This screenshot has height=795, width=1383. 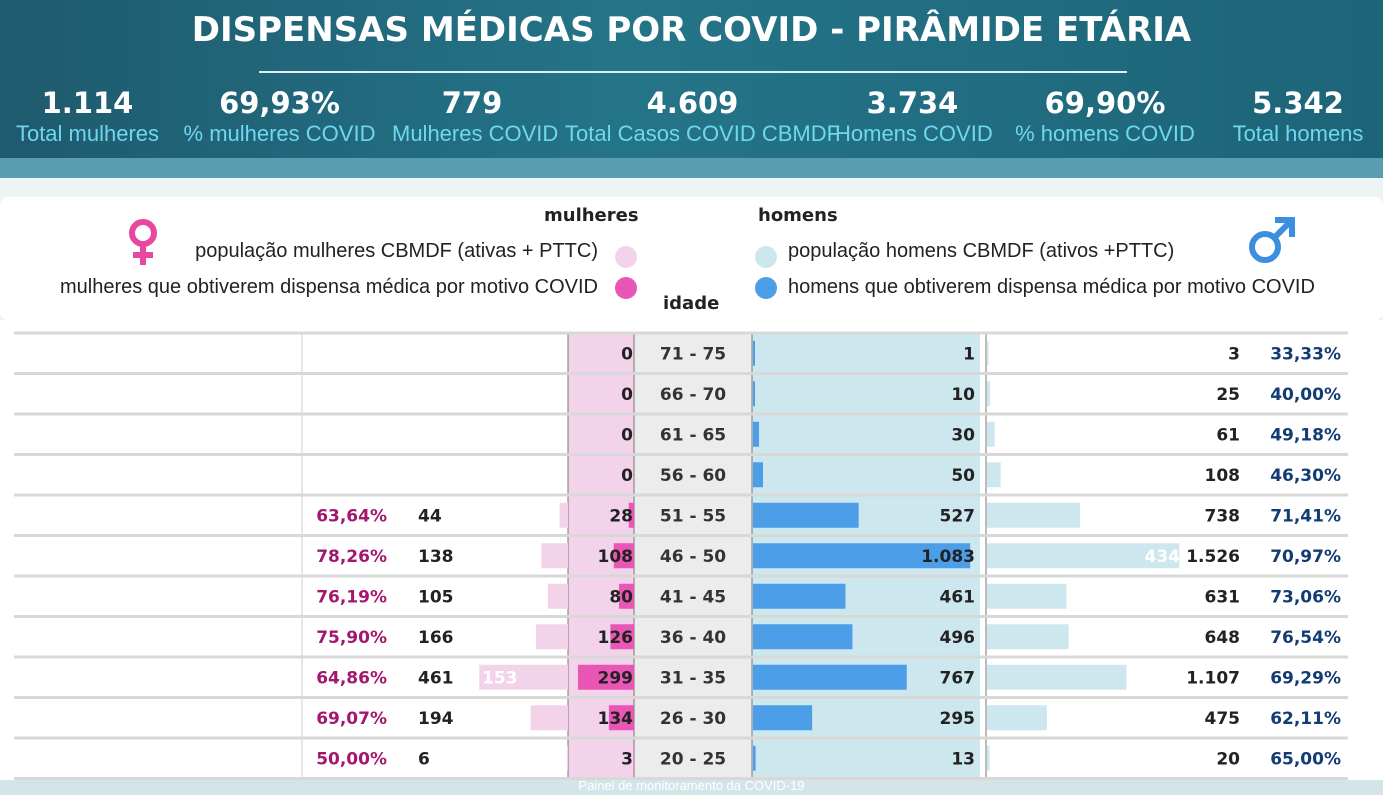 I want to click on men-pct-label: 62,11%, so click(x=1305, y=719).